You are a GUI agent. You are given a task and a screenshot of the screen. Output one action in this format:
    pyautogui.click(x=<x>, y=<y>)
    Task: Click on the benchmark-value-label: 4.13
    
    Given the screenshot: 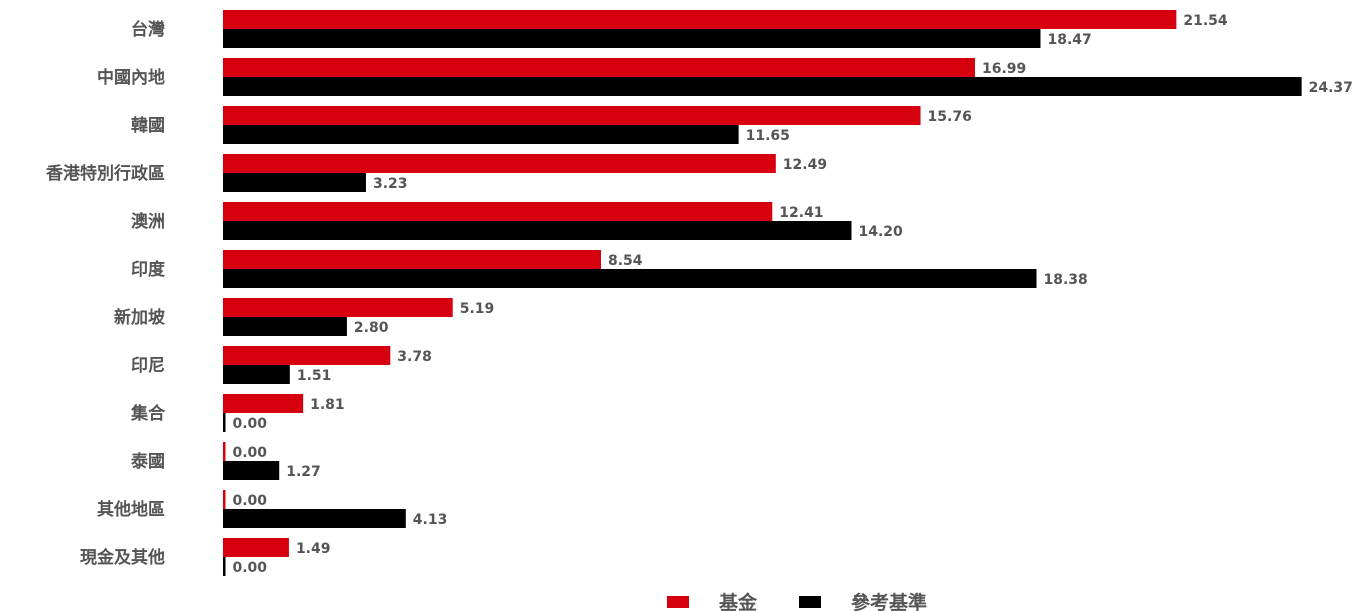 What is the action you would take?
    pyautogui.click(x=430, y=520)
    